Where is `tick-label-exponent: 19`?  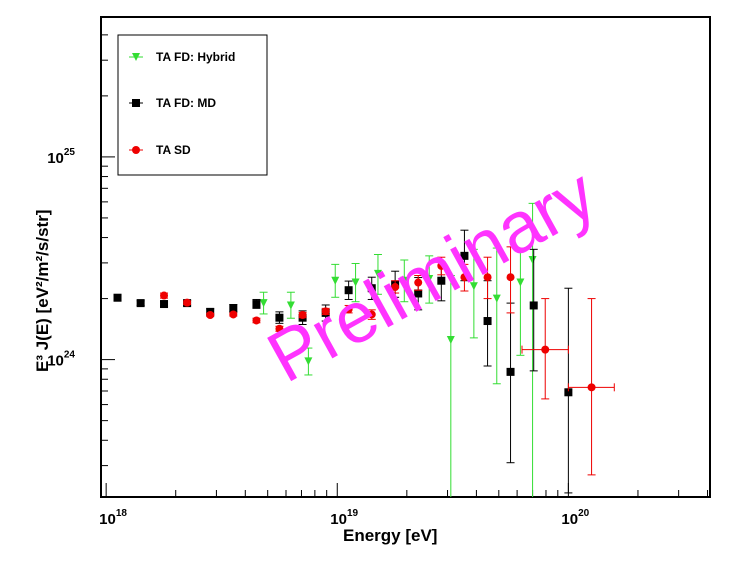
tick-label-exponent: 19 is located at coordinates (353, 513).